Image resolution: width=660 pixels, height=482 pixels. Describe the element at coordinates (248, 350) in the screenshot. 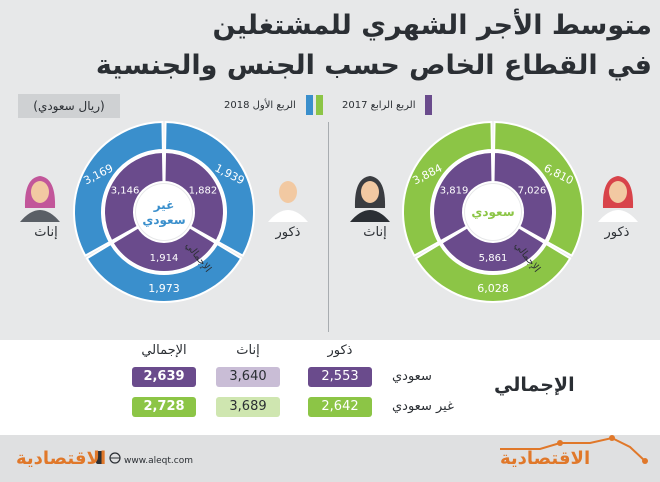

I see `header-female: إناث` at that location.